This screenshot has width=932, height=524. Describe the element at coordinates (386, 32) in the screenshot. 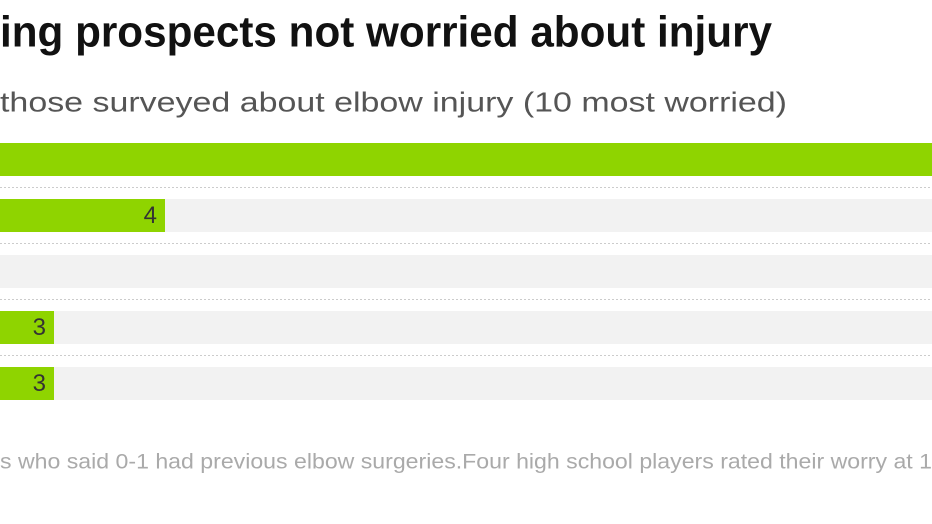

I see `chart-title: ing prospects not worried about injury` at that location.